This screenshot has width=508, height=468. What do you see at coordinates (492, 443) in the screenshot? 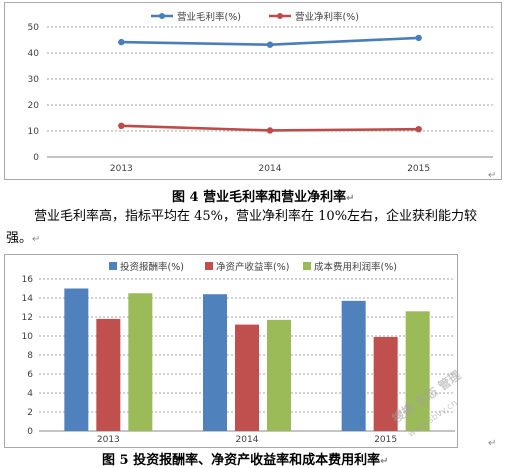
I see `paragraph-mark-2: ↵` at bounding box center [492, 443].